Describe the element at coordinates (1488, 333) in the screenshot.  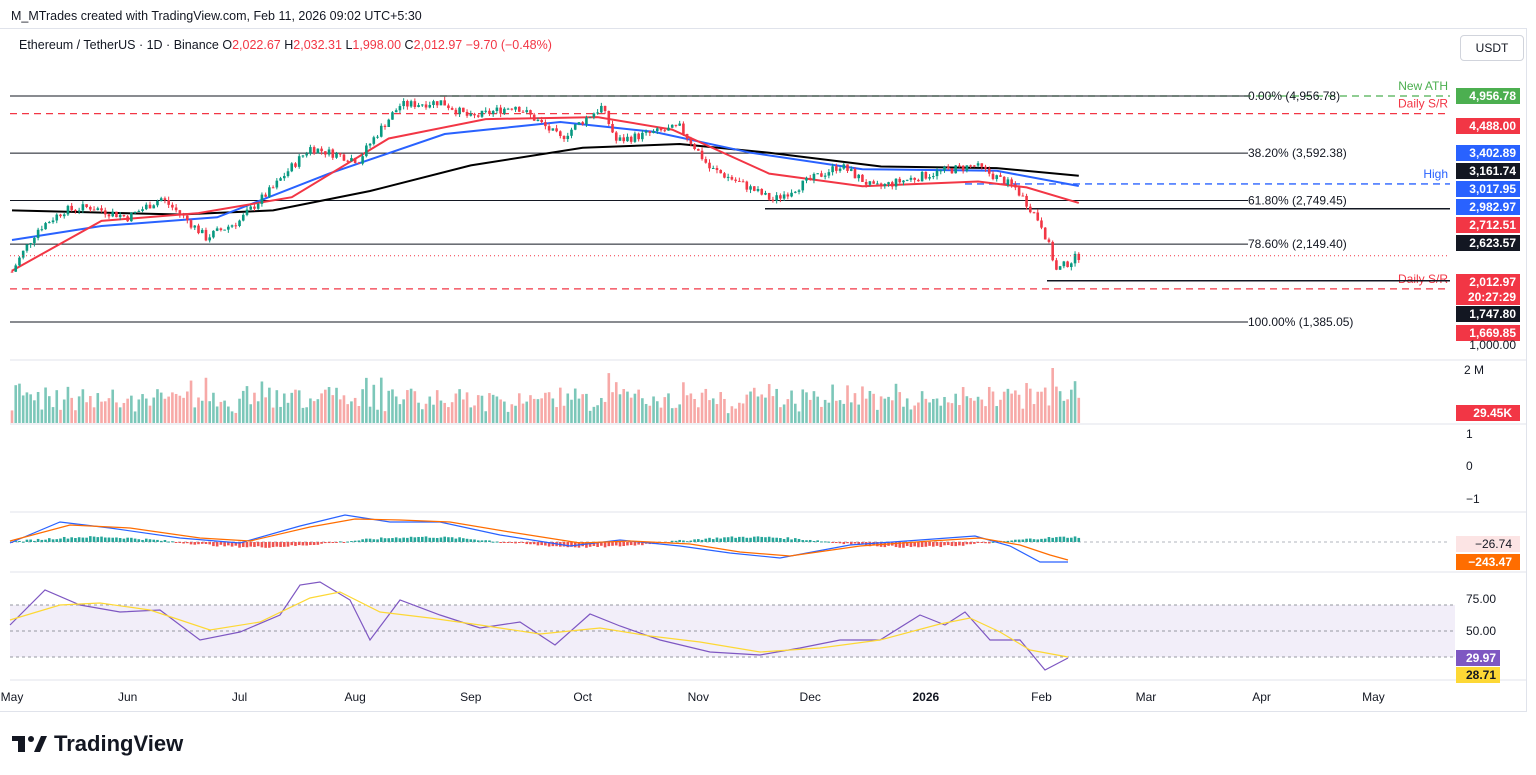
I see `price-tag` at that location.